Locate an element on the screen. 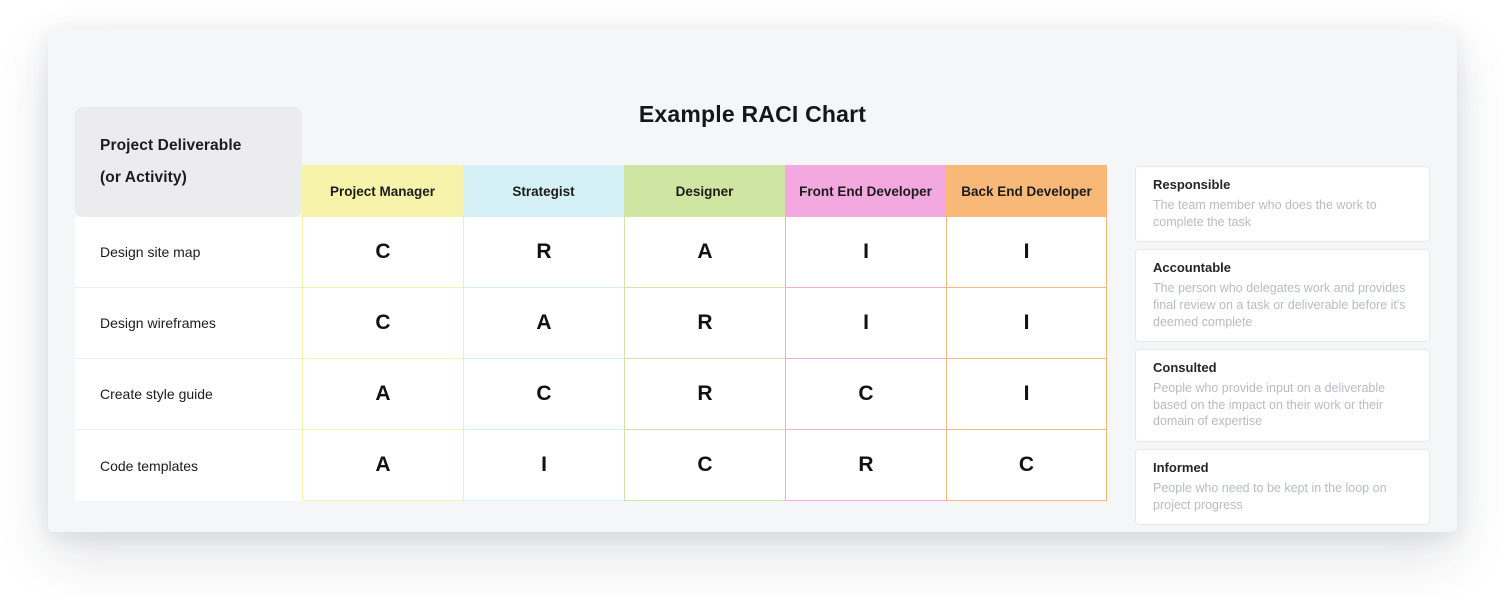  page-title: Example RACI Chart is located at coordinates (752, 114).